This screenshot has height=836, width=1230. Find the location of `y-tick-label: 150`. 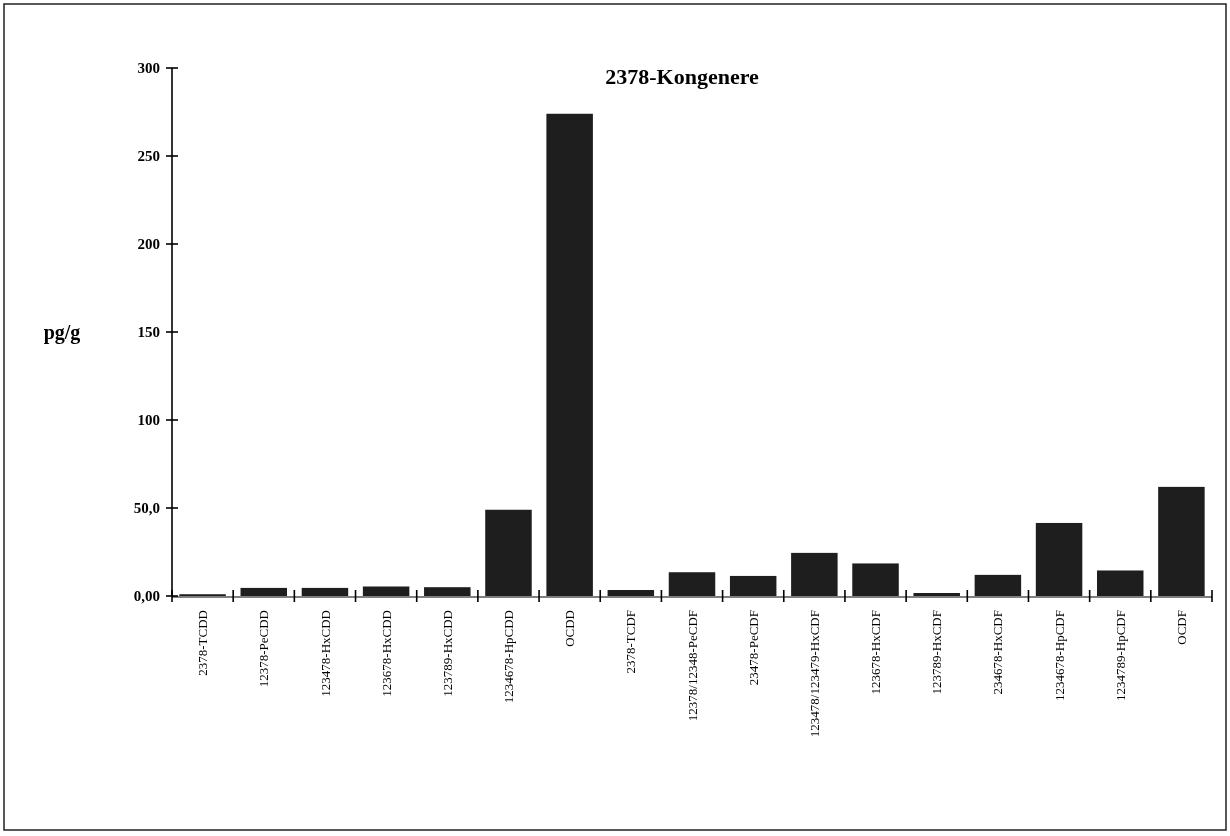

y-tick-label: 150 is located at coordinates (148, 332).